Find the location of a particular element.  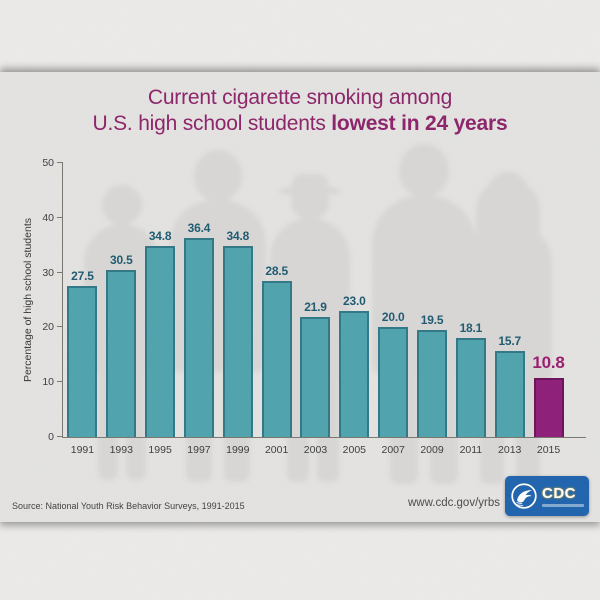

bar-group-1995: 34.8 1995 is located at coordinates (160, 309).